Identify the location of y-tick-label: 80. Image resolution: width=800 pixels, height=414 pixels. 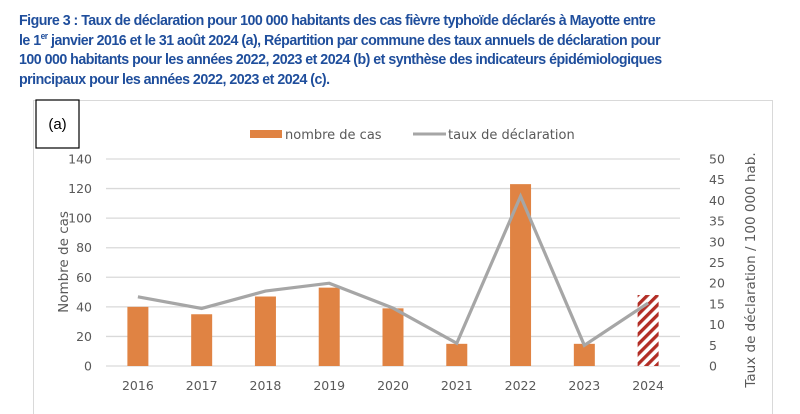
(84, 247).